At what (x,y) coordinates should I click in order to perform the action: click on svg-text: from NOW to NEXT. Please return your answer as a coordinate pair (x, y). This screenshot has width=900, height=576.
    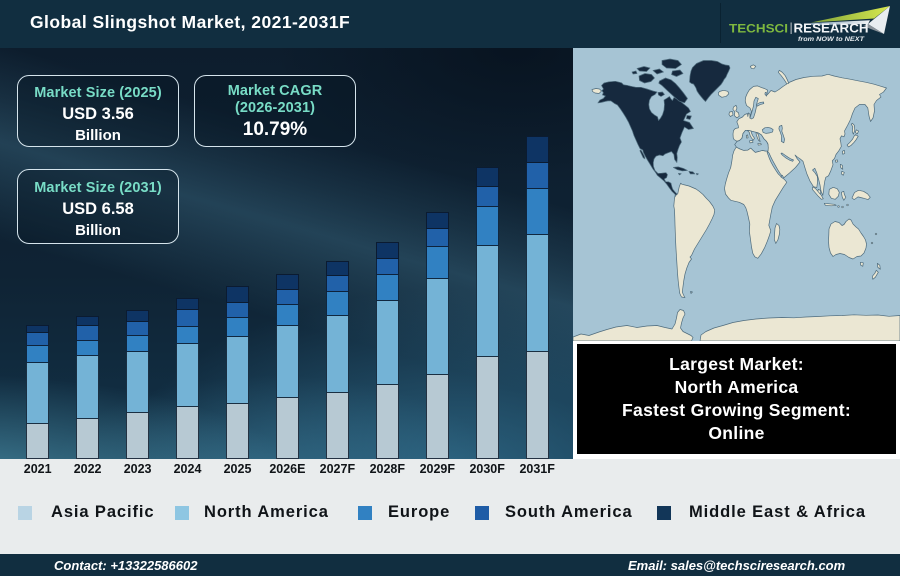
    Looking at the image, I should click on (832, 40).